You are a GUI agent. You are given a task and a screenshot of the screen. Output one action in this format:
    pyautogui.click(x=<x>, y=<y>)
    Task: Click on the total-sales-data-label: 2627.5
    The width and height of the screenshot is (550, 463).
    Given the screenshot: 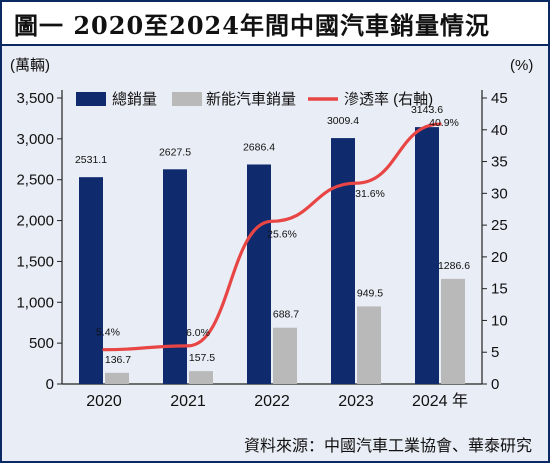 What is the action you would take?
    pyautogui.click(x=175, y=152)
    